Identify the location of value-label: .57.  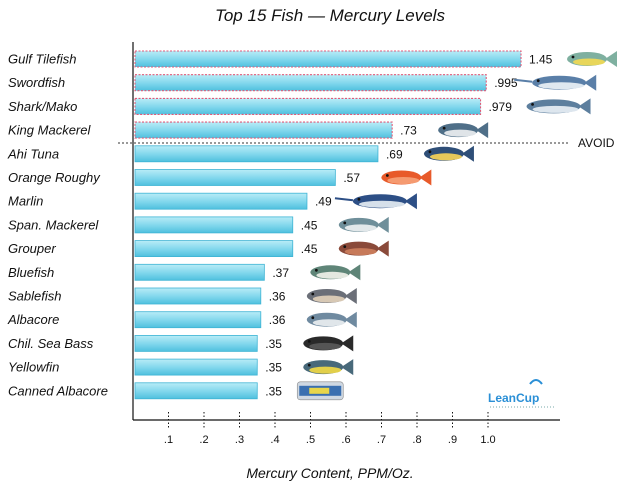
(351, 178).